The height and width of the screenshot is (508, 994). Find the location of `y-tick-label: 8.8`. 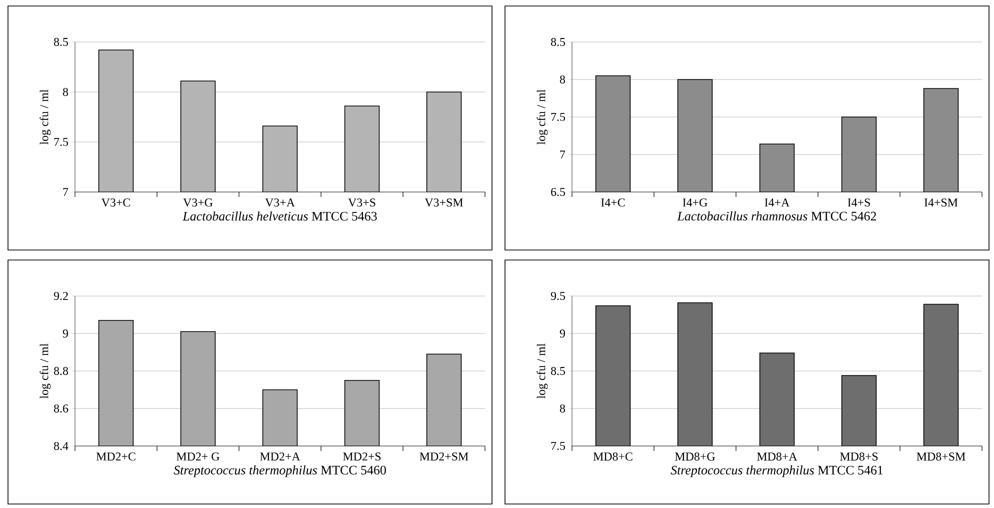

y-tick-label: 8.8 is located at coordinates (61, 371).